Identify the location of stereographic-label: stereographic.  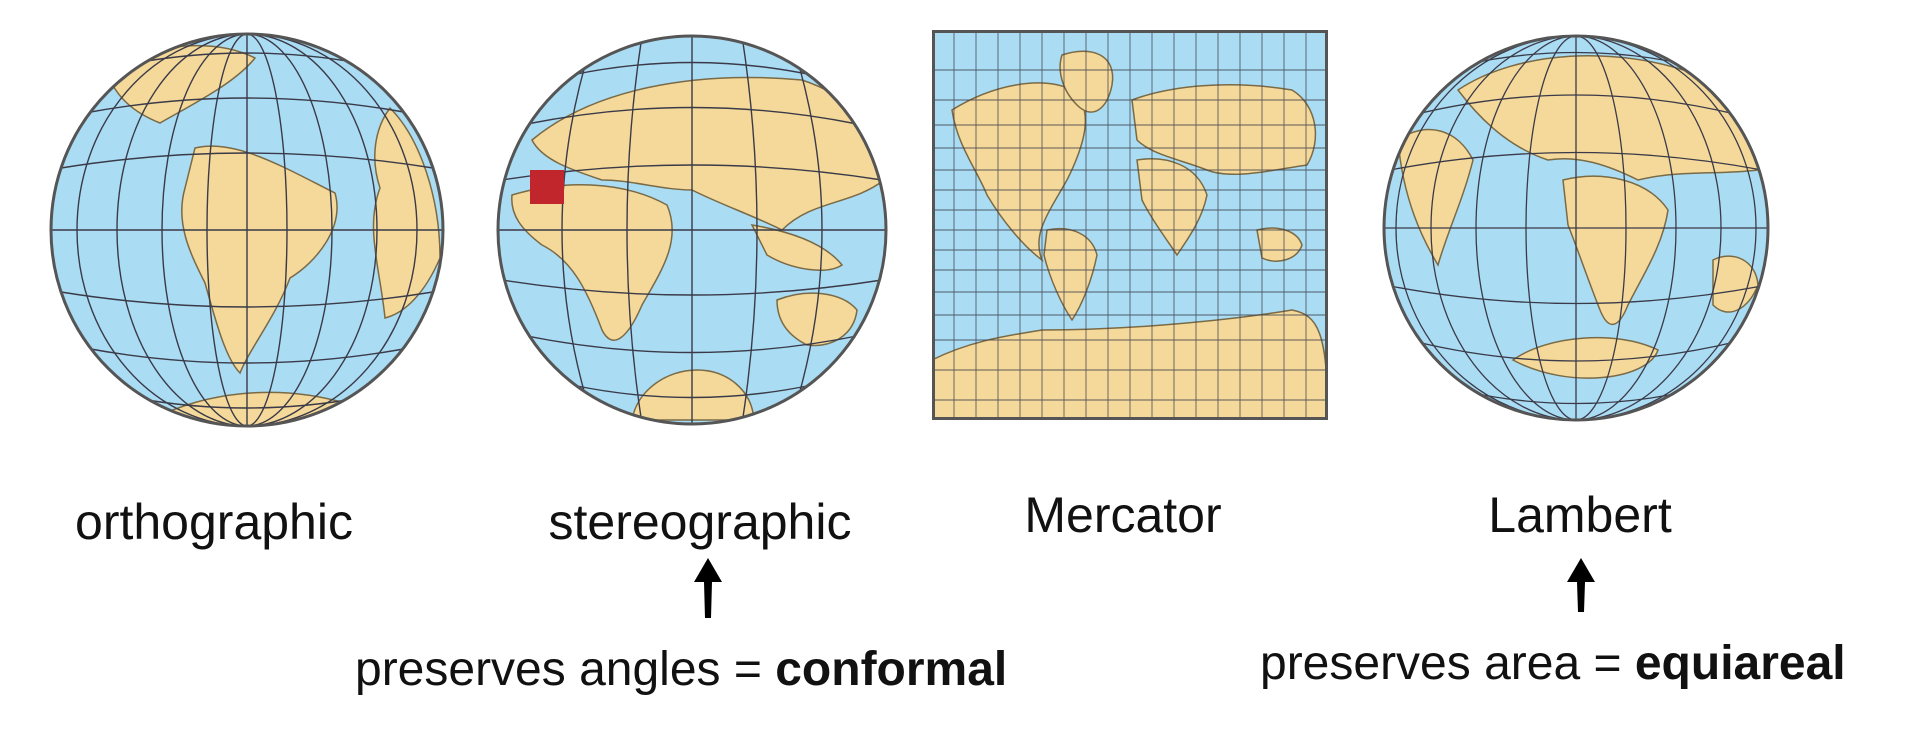
(700, 522).